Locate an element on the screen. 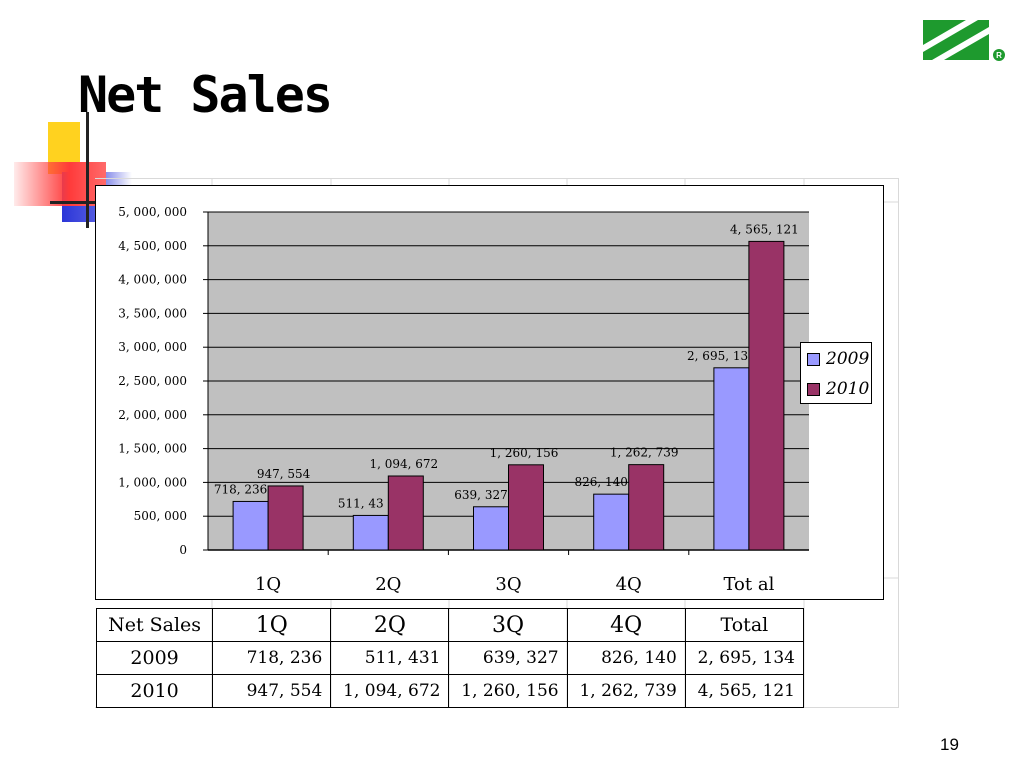  bar-2010-3q is located at coordinates (526, 507).